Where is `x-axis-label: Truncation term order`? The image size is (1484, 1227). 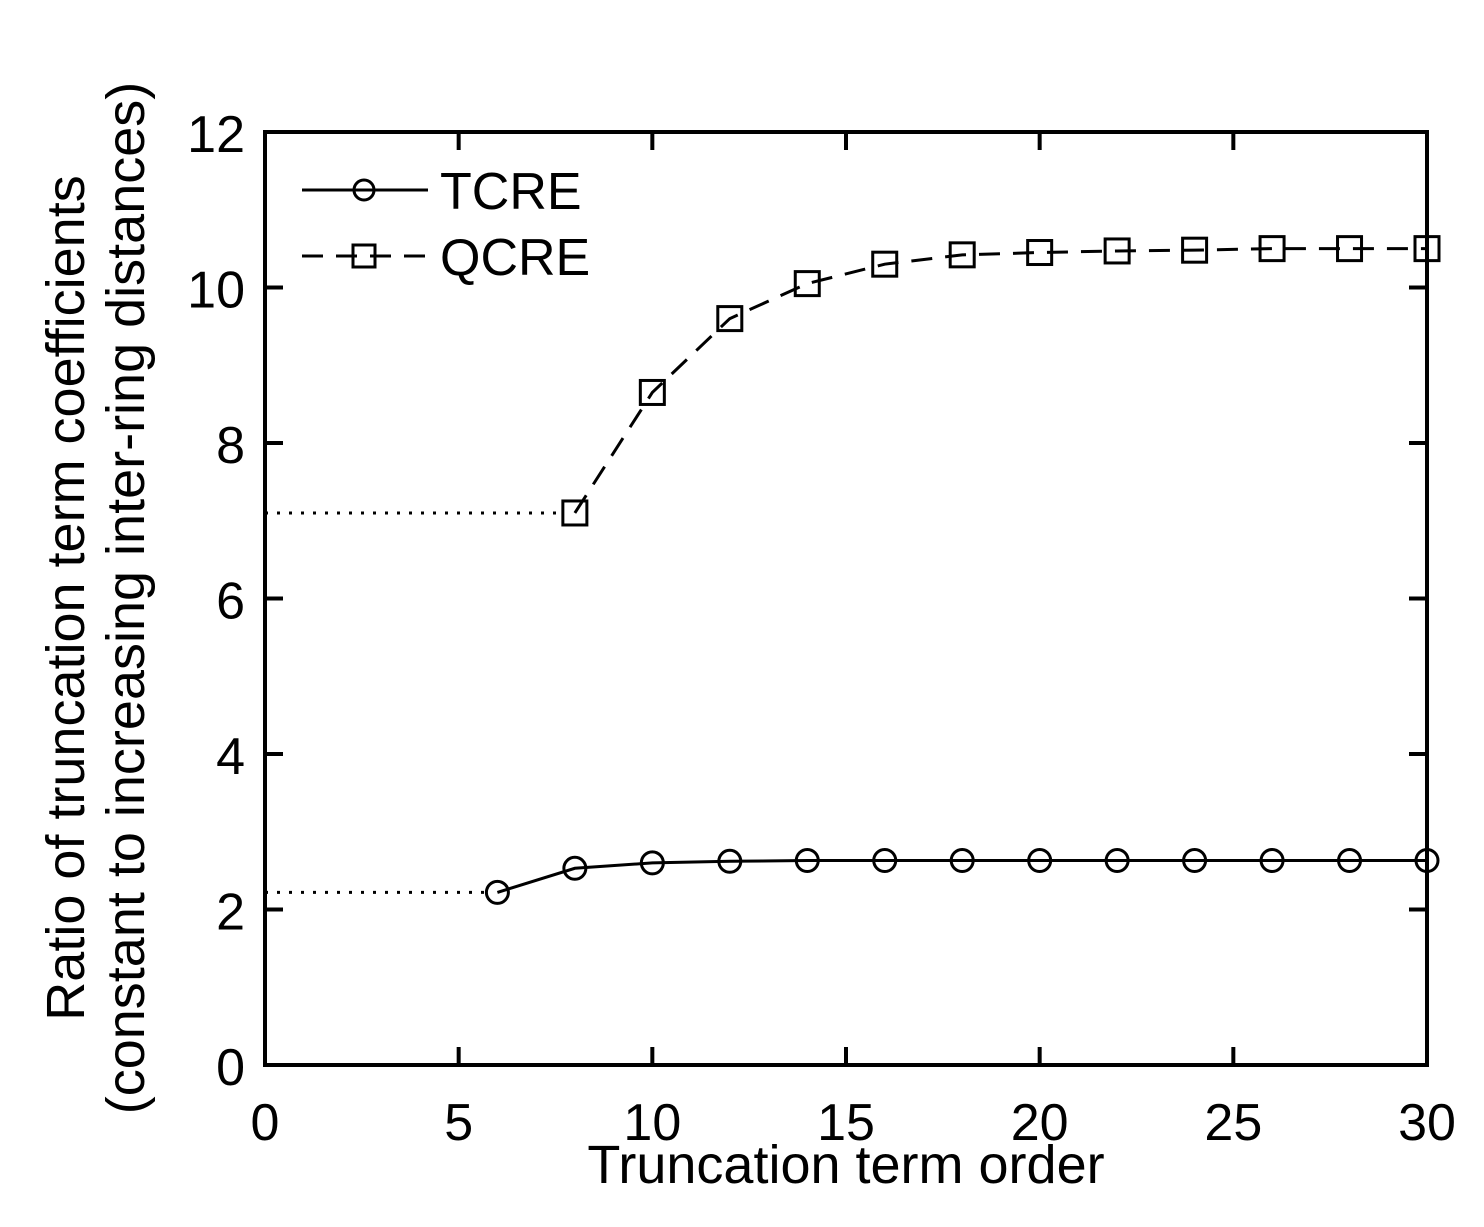 x-axis-label: Truncation term order is located at coordinates (845, 1165).